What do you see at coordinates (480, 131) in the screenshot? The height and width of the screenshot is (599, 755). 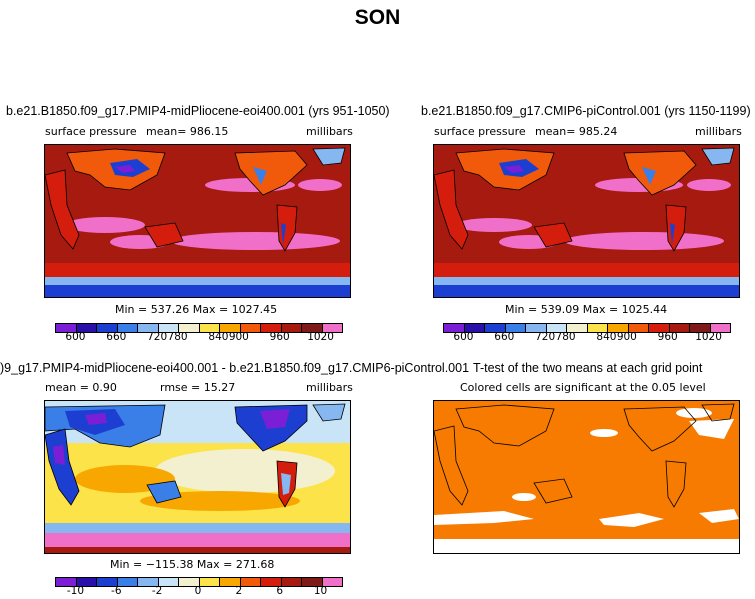 I see `panel2-variable: surface pressure` at bounding box center [480, 131].